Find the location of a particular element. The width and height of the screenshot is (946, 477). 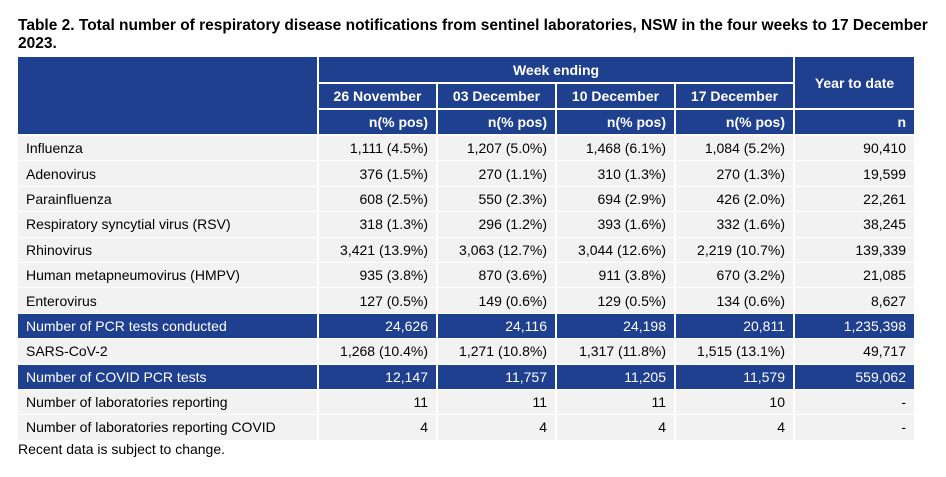

cell-value: 270 (1.3%) is located at coordinates (735, 173).